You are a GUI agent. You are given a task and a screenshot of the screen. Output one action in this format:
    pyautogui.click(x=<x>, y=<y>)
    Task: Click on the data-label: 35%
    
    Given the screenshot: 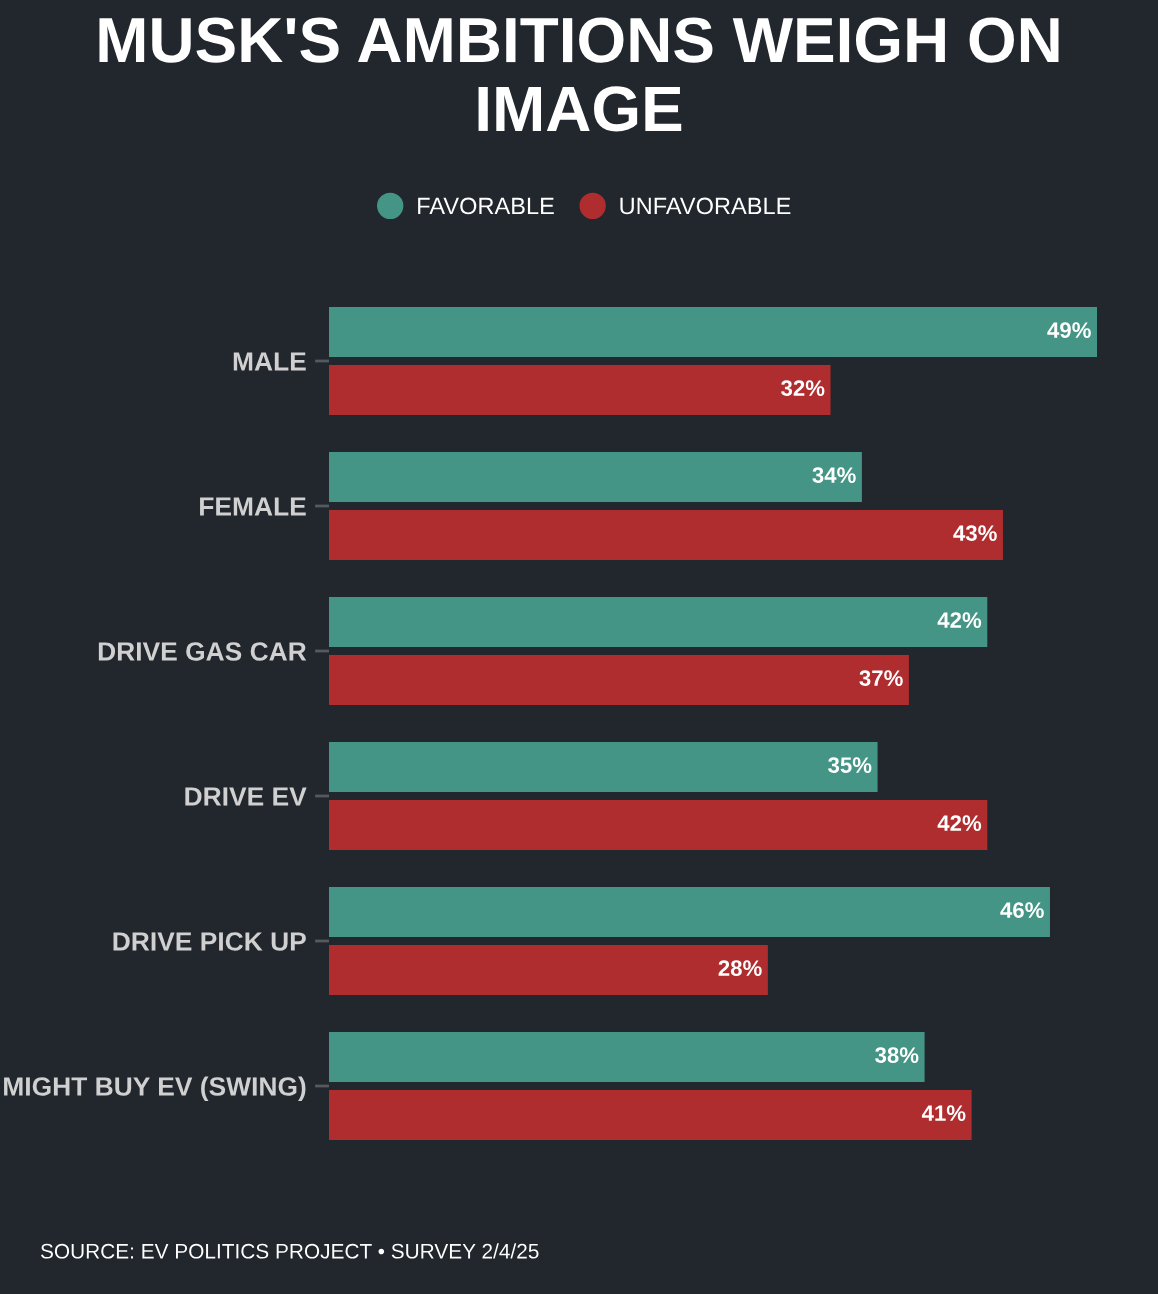 What is the action you would take?
    pyautogui.click(x=850, y=765)
    